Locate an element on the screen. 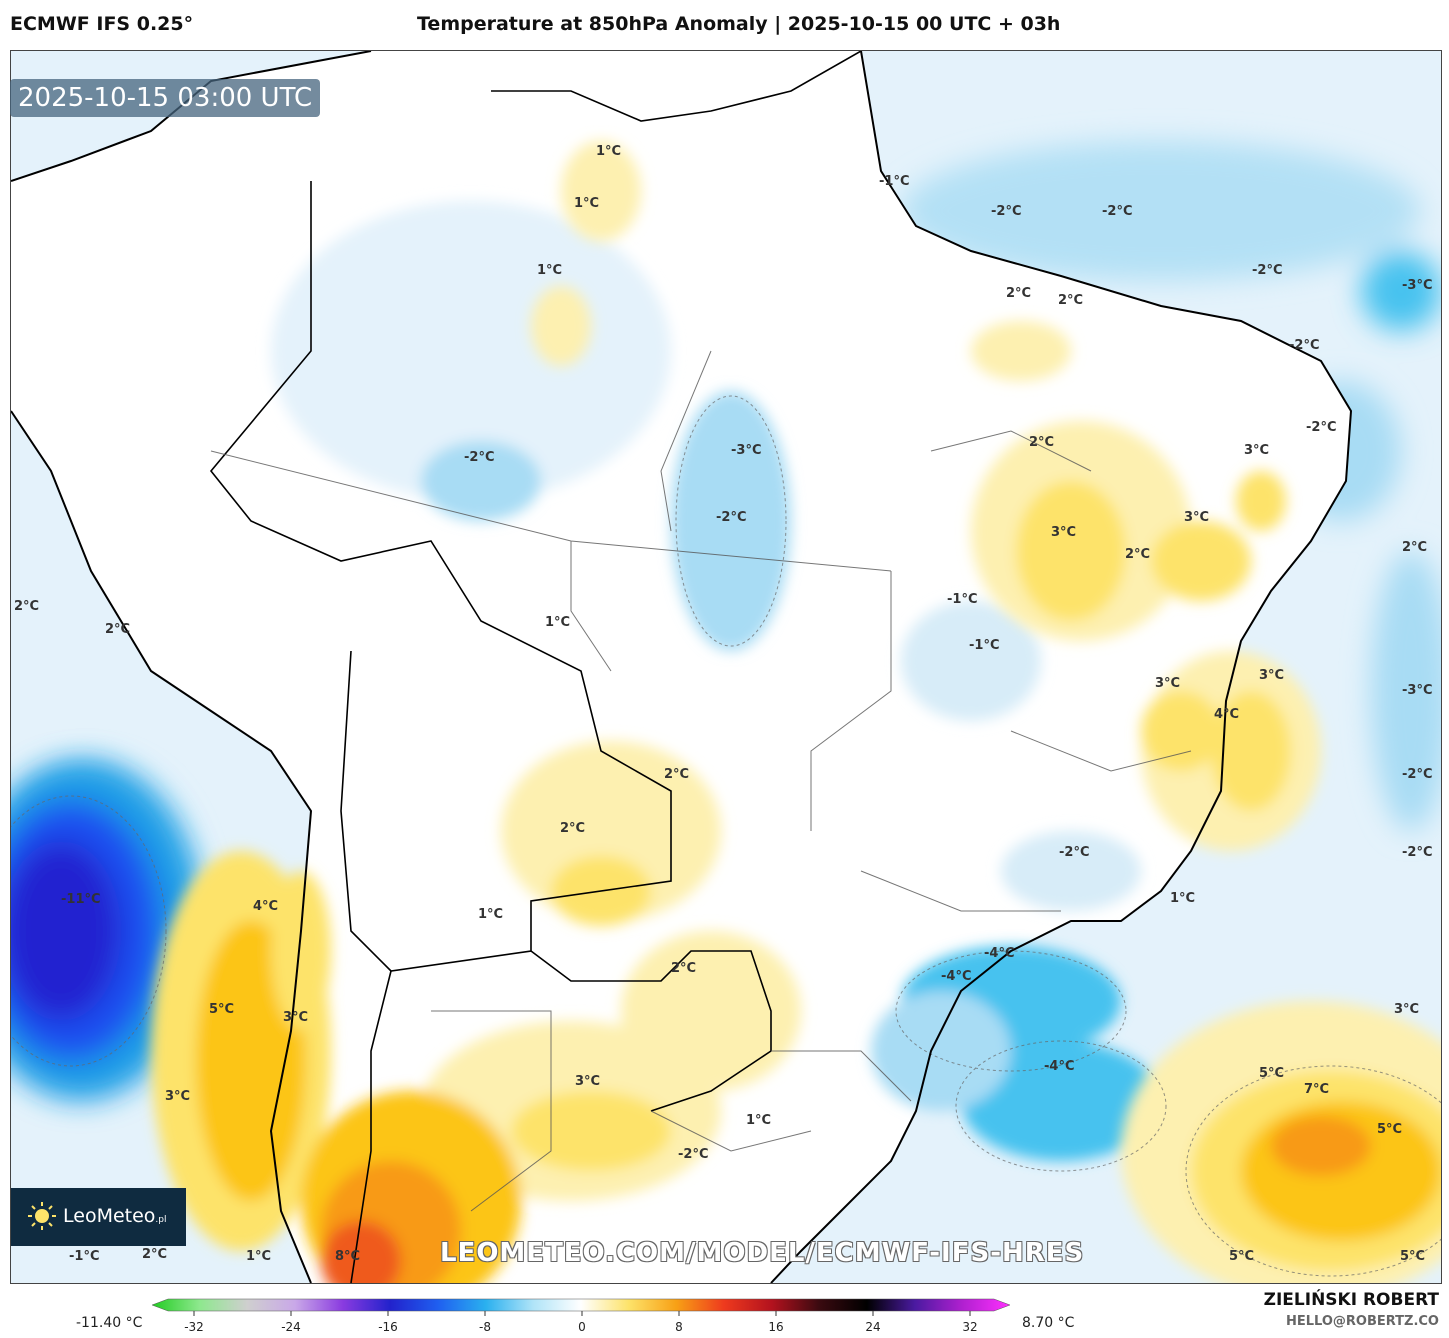  valid-time-badge: 2025-10-15 03:00 UTC is located at coordinates (165, 98).